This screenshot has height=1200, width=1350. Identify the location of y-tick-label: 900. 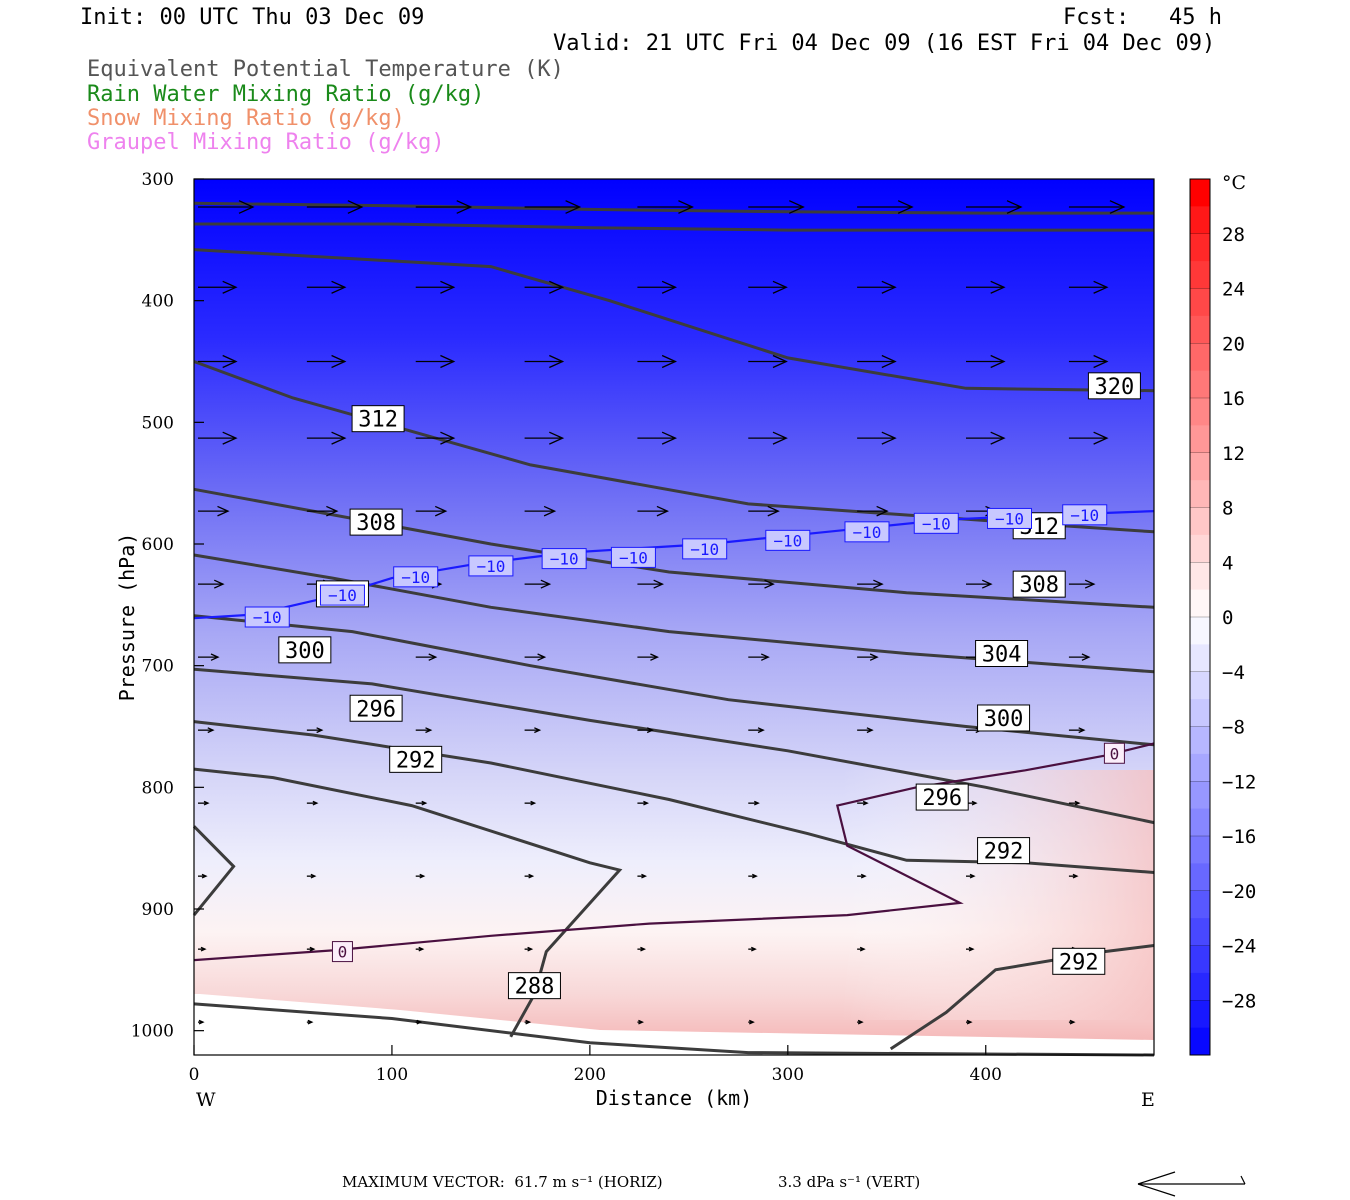
(158, 910).